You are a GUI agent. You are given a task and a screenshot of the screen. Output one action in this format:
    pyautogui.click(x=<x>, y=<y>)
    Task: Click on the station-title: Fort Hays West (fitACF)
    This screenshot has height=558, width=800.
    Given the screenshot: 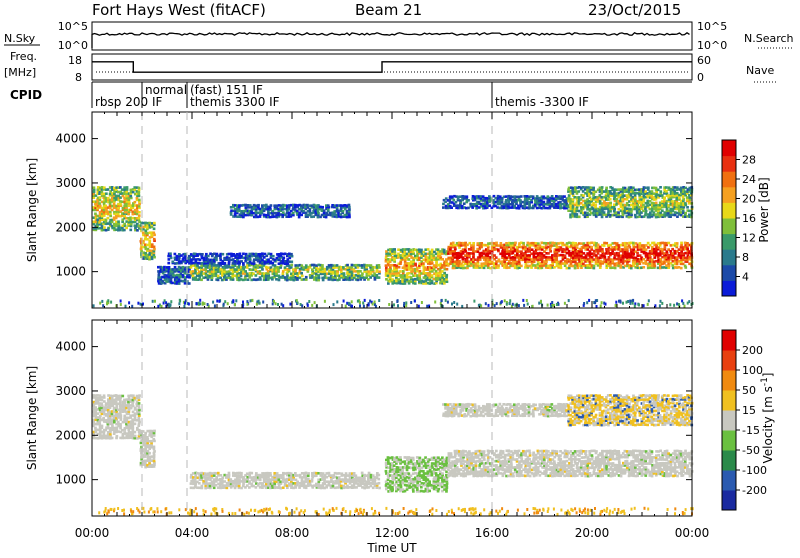 What is the action you would take?
    pyautogui.click(x=179, y=10)
    